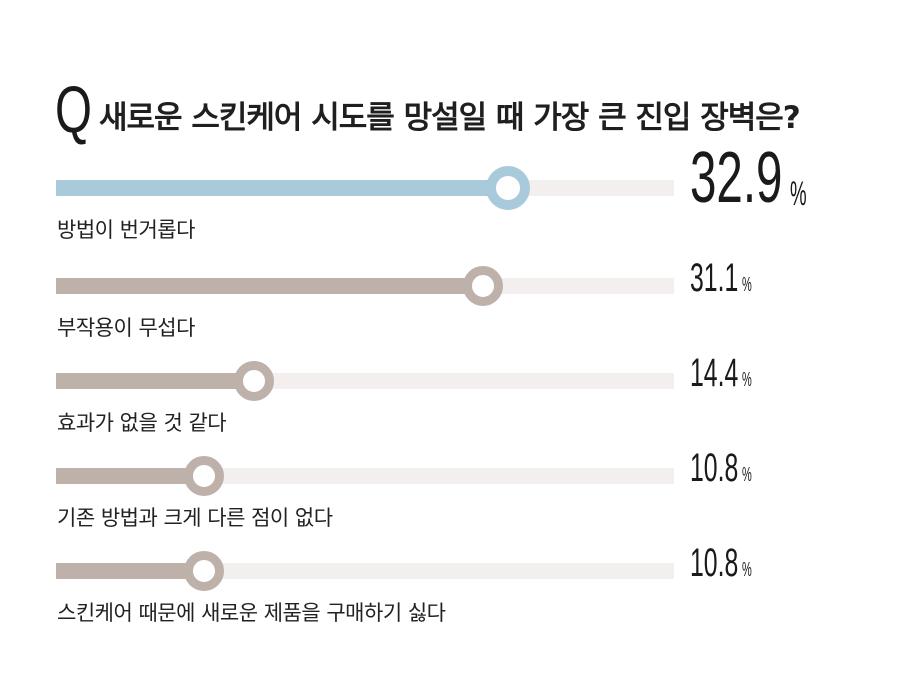 The height and width of the screenshot is (695, 900). Describe the element at coordinates (714, 373) in the screenshot. I see `value-number: 14.4` at that location.